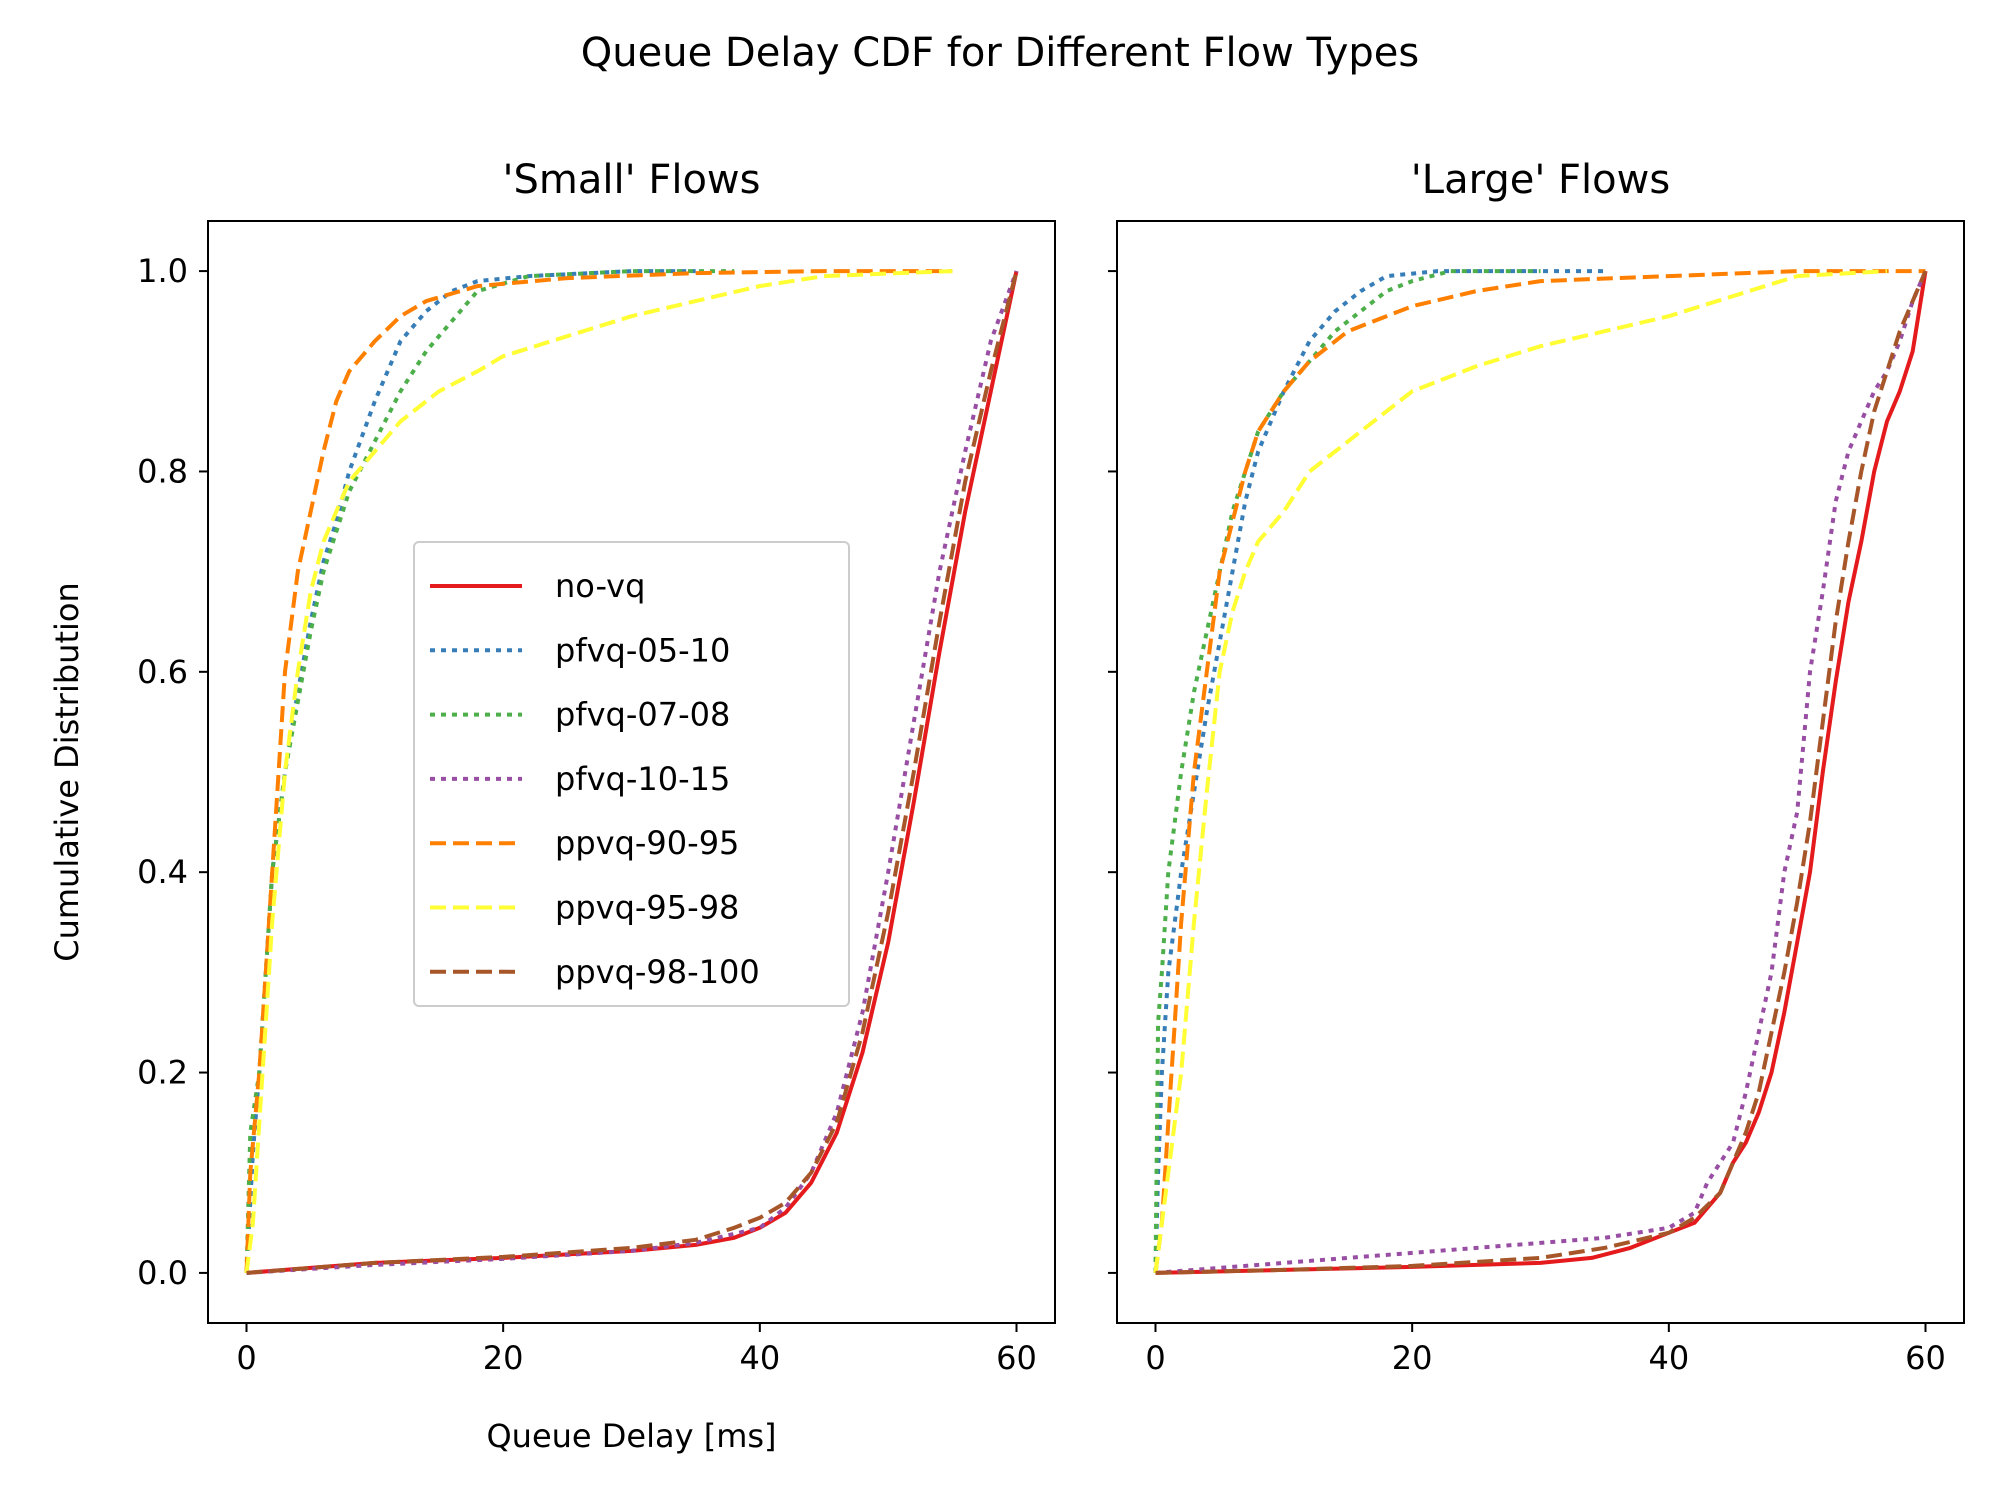  What do you see at coordinates (67, 772) in the screenshot?
I see `y-axis-label: Cumulative Distribution` at bounding box center [67, 772].